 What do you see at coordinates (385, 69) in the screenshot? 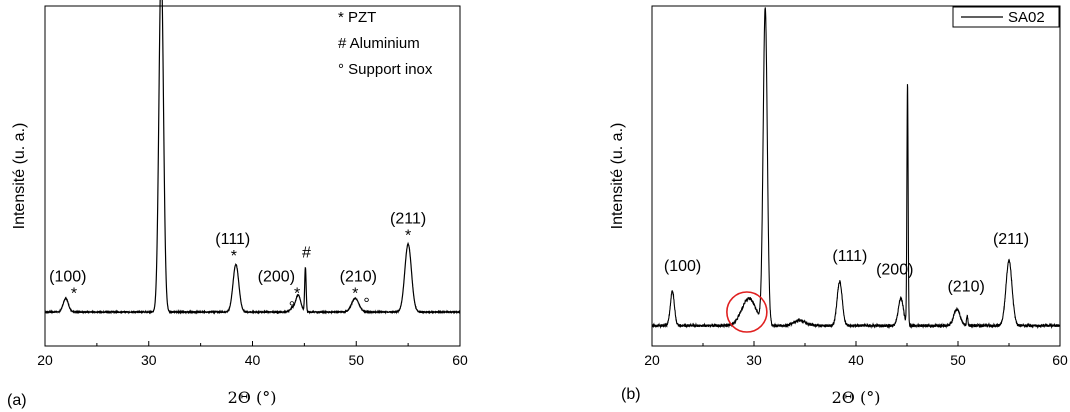
I see `legend-support-inox: ° Support inox` at bounding box center [385, 69].